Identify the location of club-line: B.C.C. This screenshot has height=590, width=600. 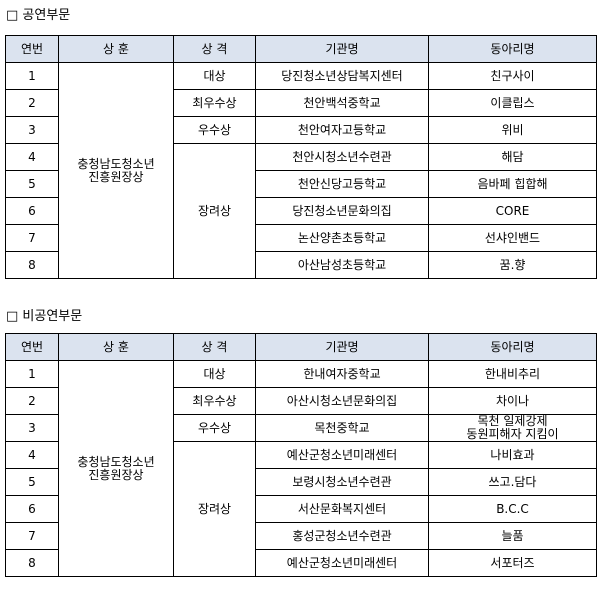
(512, 508).